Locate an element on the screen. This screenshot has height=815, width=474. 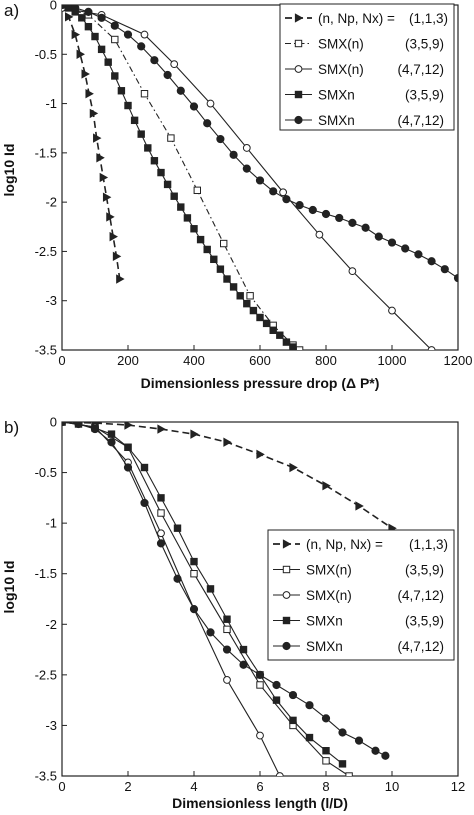
x-tick-label: 600 is located at coordinates (260, 360).